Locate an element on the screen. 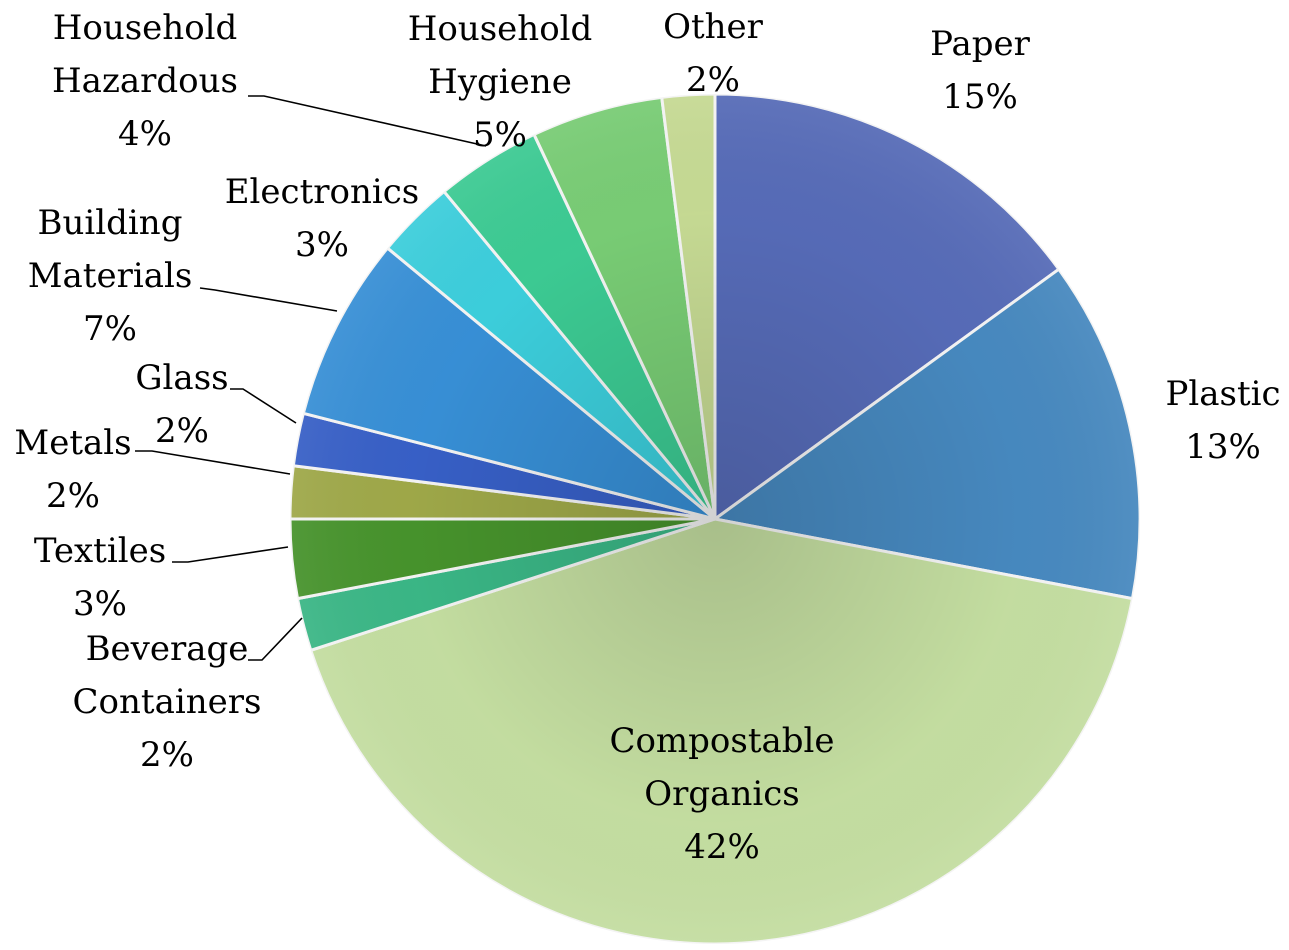 The image size is (1289, 950). slice-label-electronics: Electronics 3% is located at coordinates (322, 218).